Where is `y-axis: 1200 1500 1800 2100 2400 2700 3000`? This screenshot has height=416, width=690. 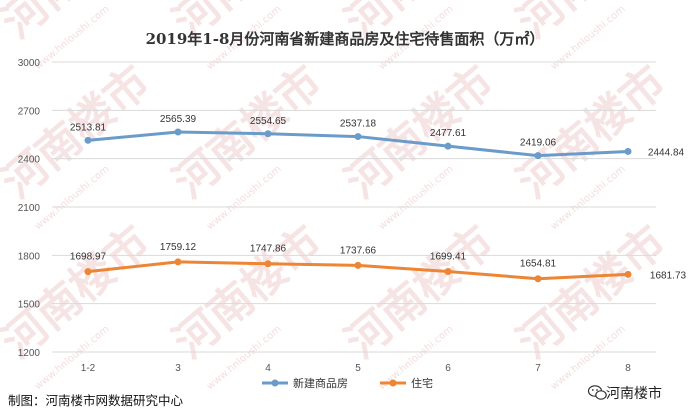
y-axis: 1200 1500 1800 2100 2400 2700 3000 is located at coordinates (29, 208).